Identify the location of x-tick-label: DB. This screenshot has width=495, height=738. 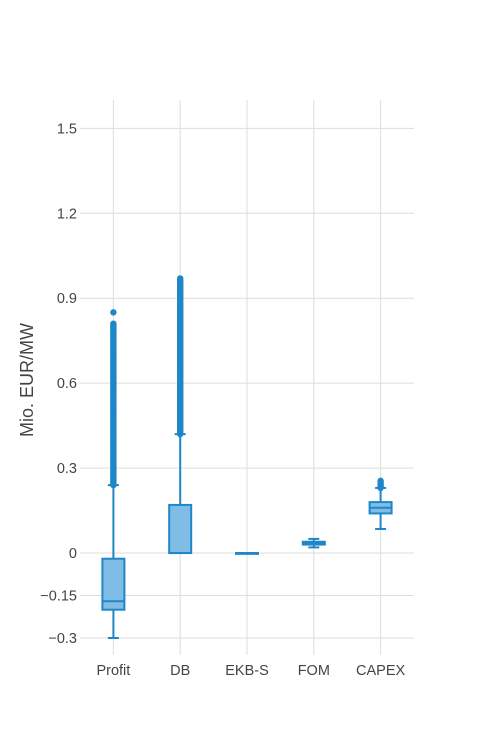
(180, 671).